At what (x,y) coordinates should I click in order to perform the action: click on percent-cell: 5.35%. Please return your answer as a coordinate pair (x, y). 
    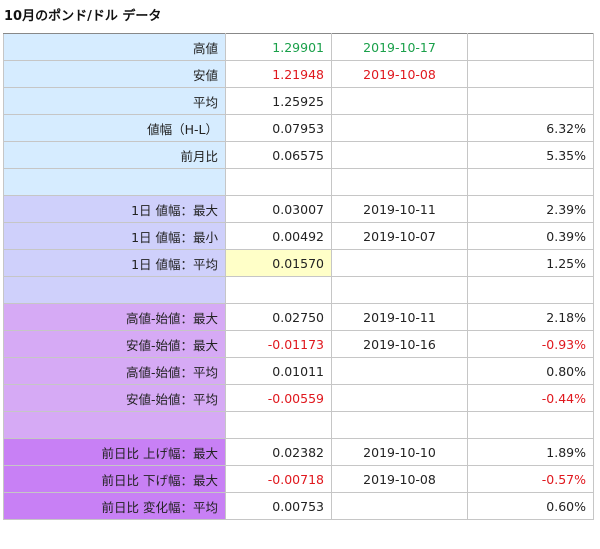
    Looking at the image, I should click on (530, 155).